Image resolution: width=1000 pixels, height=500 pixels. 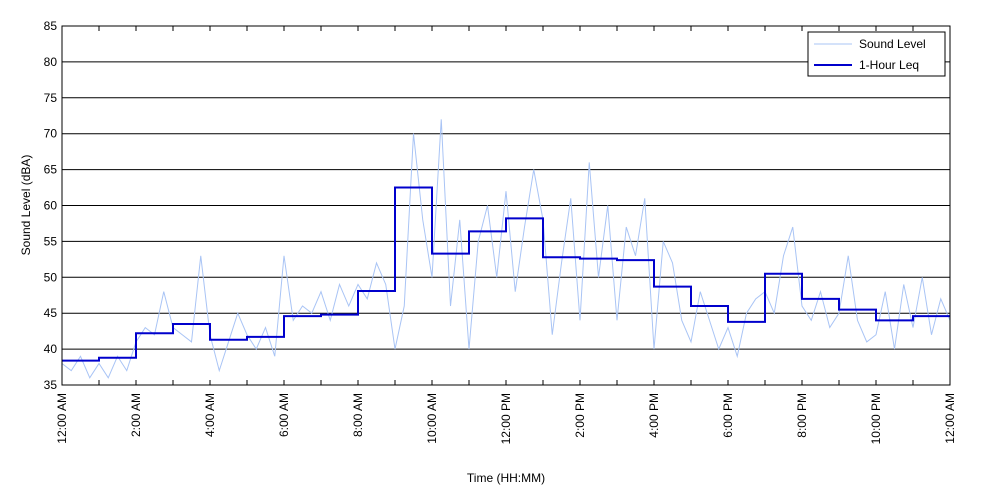 What do you see at coordinates (51, 277) in the screenshot?
I see `y-tick-label: 50` at bounding box center [51, 277].